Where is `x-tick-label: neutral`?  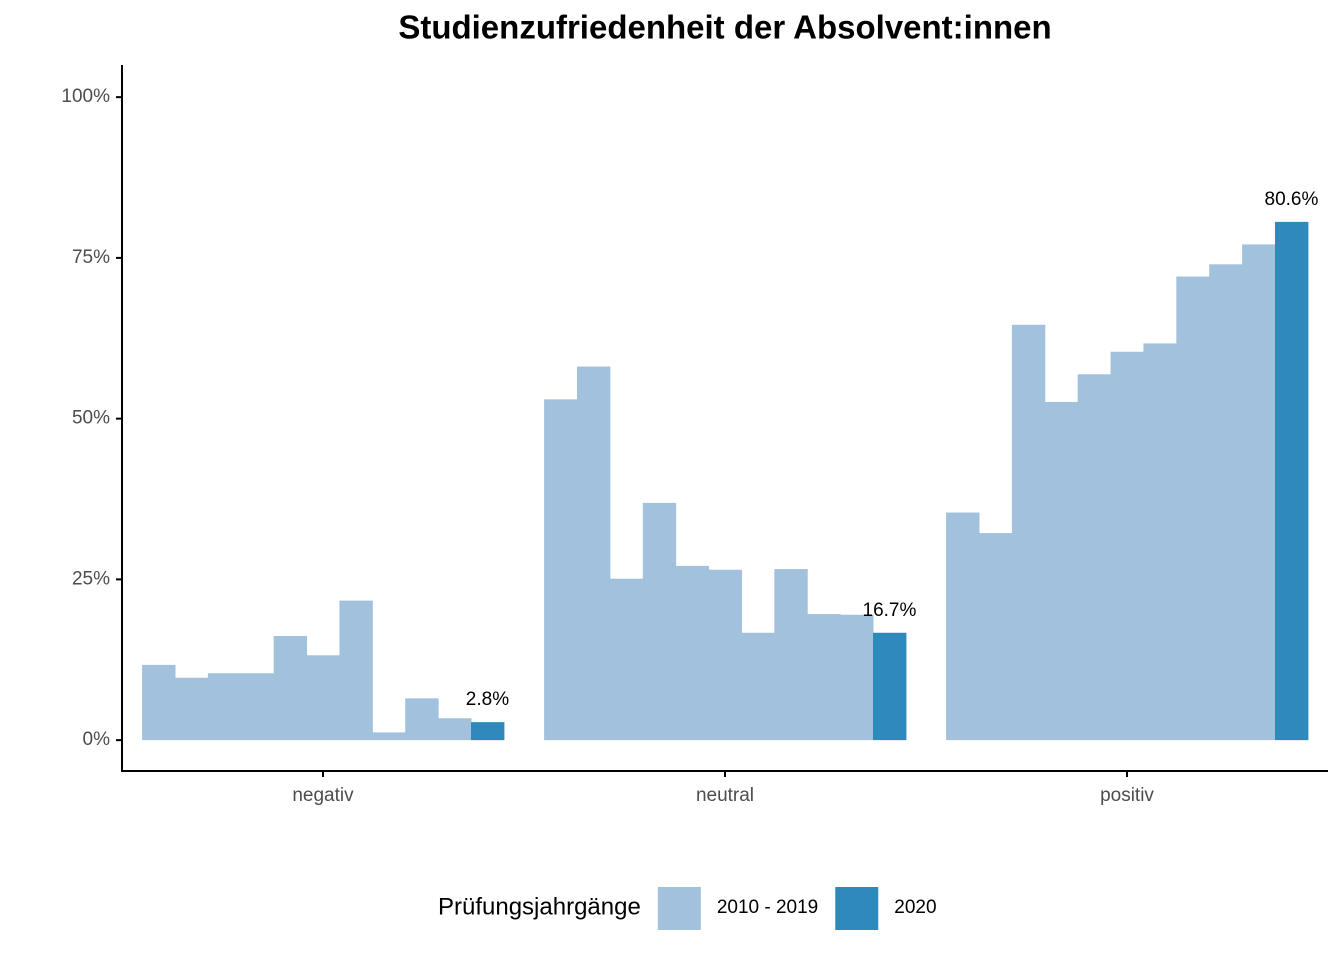 x-tick-label: neutral is located at coordinates (725, 795).